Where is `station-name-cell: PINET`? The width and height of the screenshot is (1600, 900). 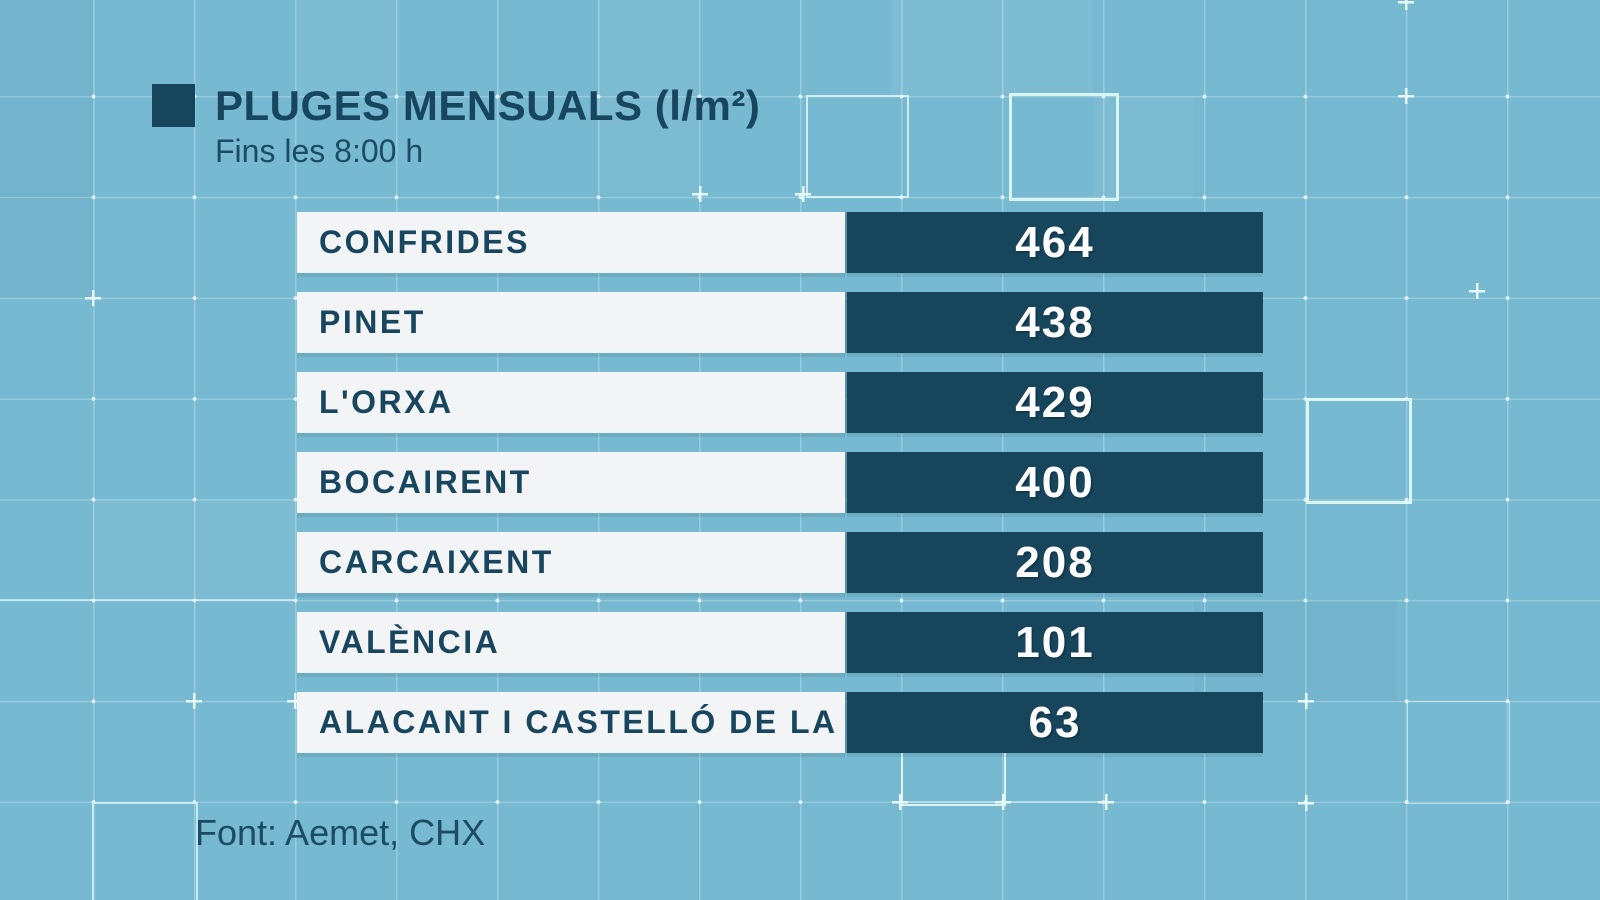
station-name-cell: PINET is located at coordinates (571, 322).